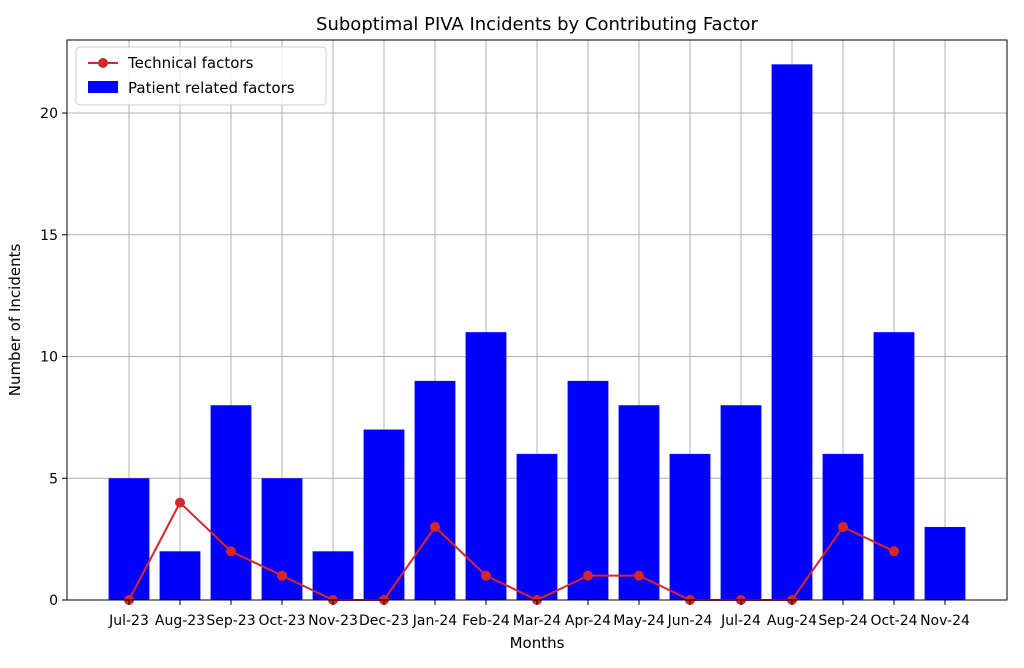 The image size is (1024, 668). I want to click on x-tick-label: Aug-23, so click(180, 621).